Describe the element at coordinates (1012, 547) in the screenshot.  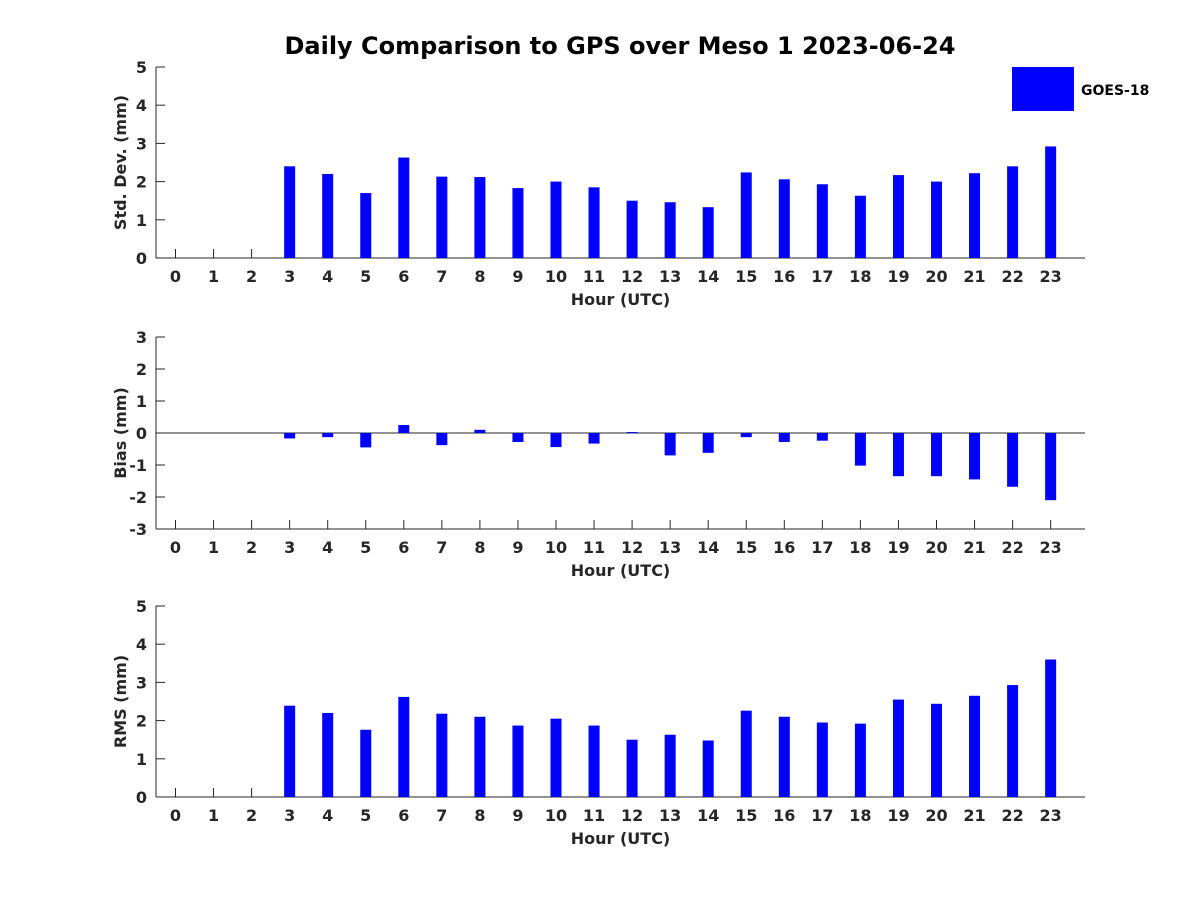
I see `x-tick-label: 22` at that location.